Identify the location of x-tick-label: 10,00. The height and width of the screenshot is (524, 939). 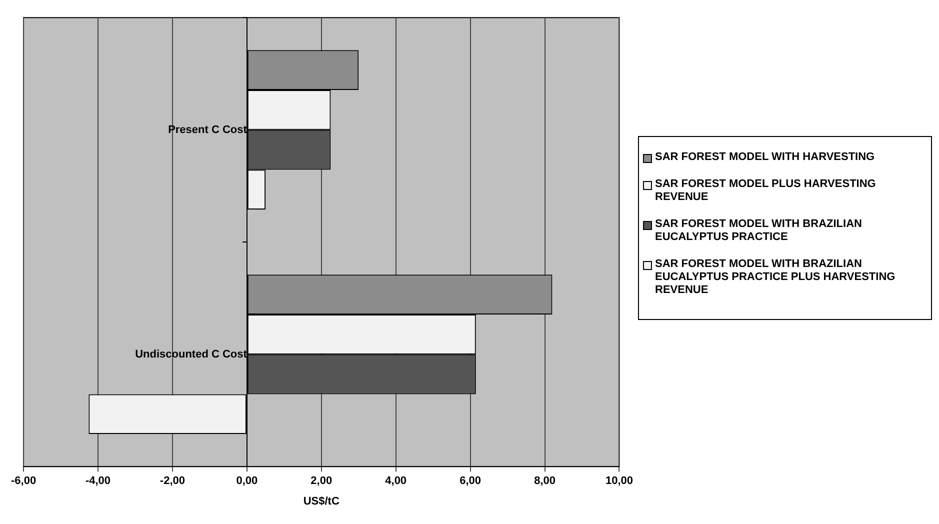
(619, 481).